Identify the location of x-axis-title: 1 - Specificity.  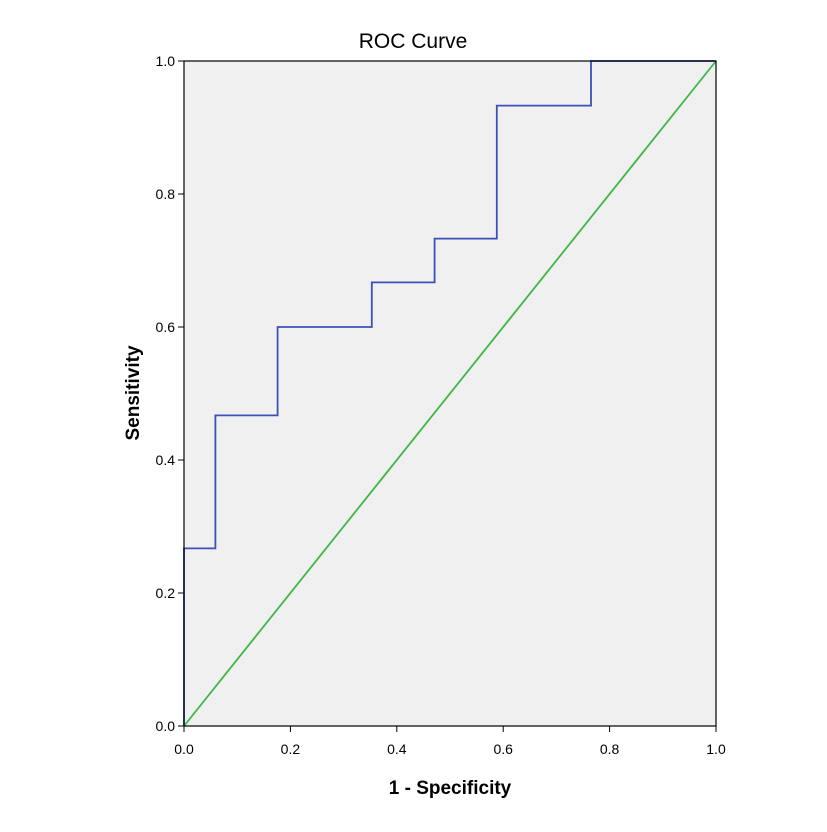
(450, 788).